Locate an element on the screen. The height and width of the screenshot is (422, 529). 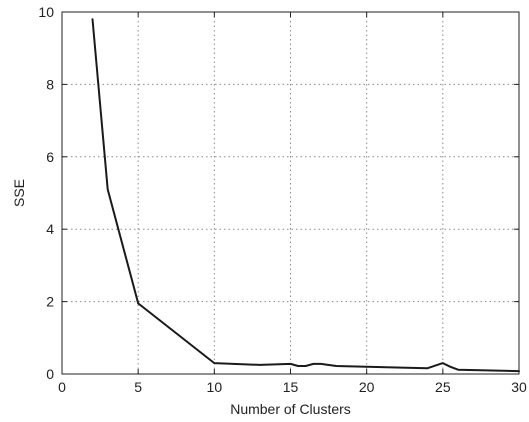
y-tick-label: 8 is located at coordinates (50, 84).